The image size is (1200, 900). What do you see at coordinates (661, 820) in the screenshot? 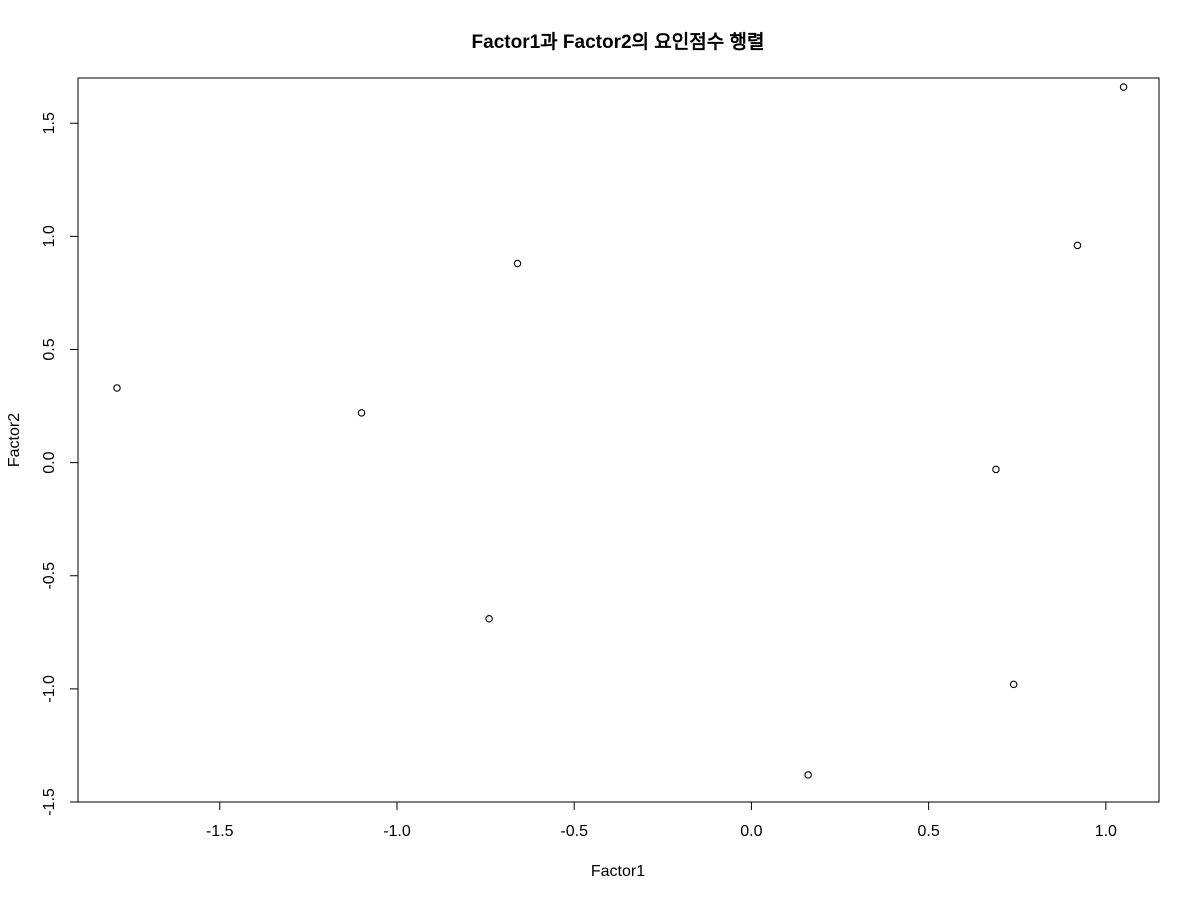
I see `x-axis: -1.5 -1.0 -0.5 0.0 0.5 1.0` at bounding box center [661, 820].